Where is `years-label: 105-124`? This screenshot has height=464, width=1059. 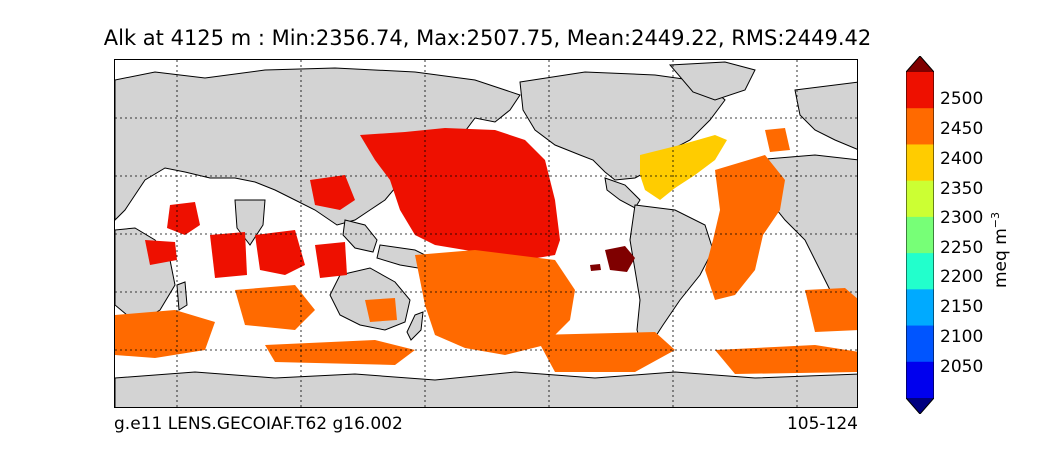 years-label: 105-124 is located at coordinates (822, 424).